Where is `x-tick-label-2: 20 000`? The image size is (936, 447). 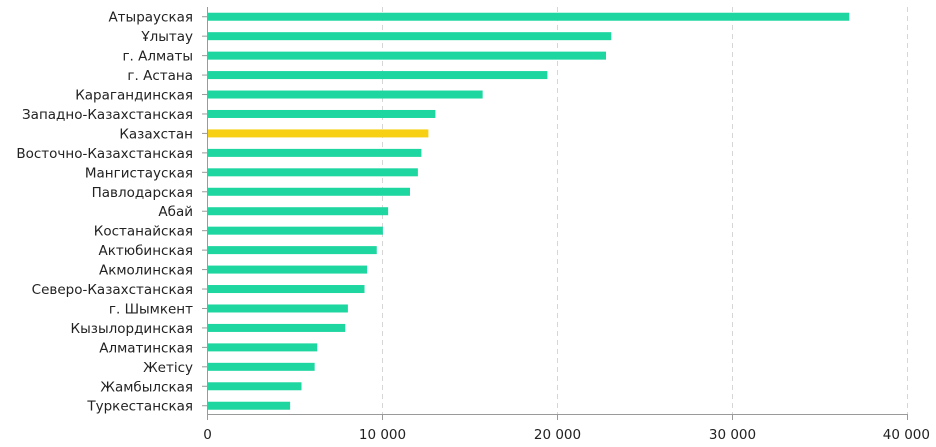
x-tick-label-2: 20 000 is located at coordinates (557, 435).